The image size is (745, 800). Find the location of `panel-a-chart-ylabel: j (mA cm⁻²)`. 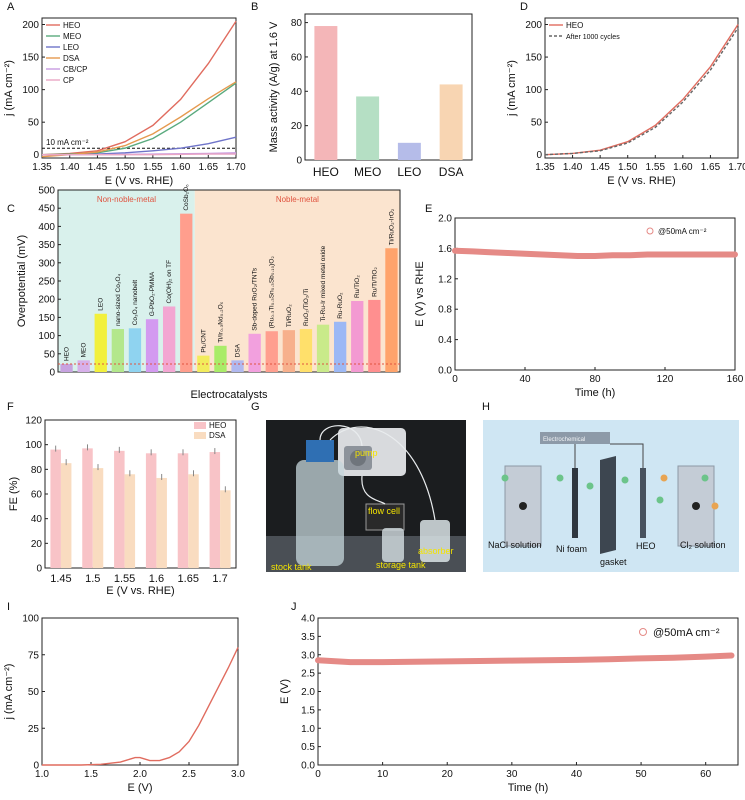

panel-a-chart-ylabel: j (mA cm⁻²) is located at coordinates (9, 88).